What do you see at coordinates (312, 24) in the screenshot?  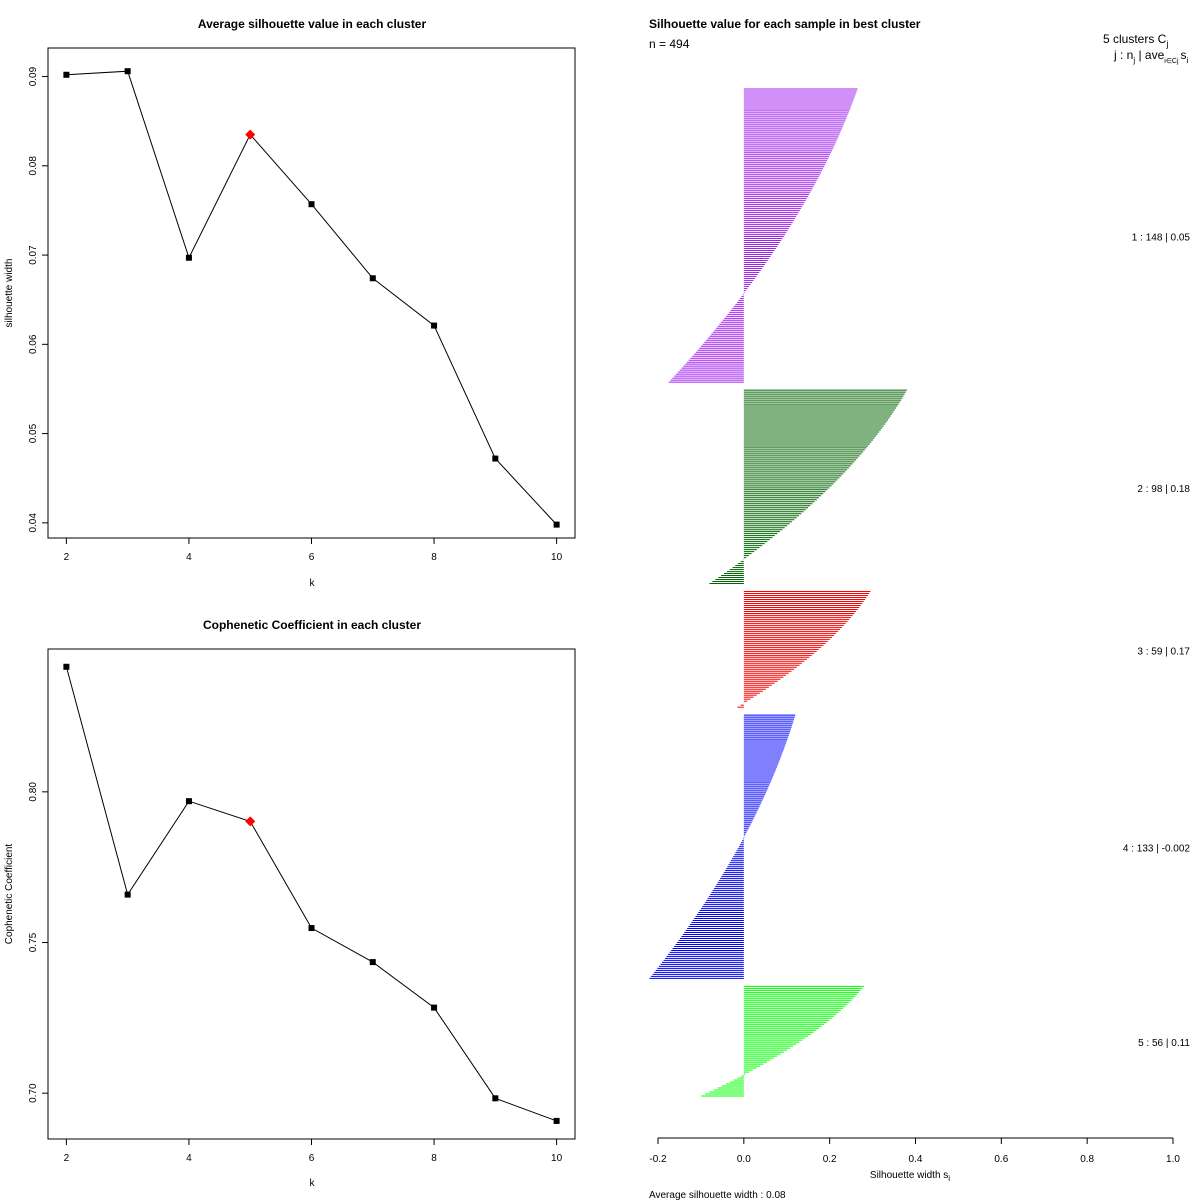 I see `panel1-title: Average silhouette value in each cluster` at bounding box center [312, 24].